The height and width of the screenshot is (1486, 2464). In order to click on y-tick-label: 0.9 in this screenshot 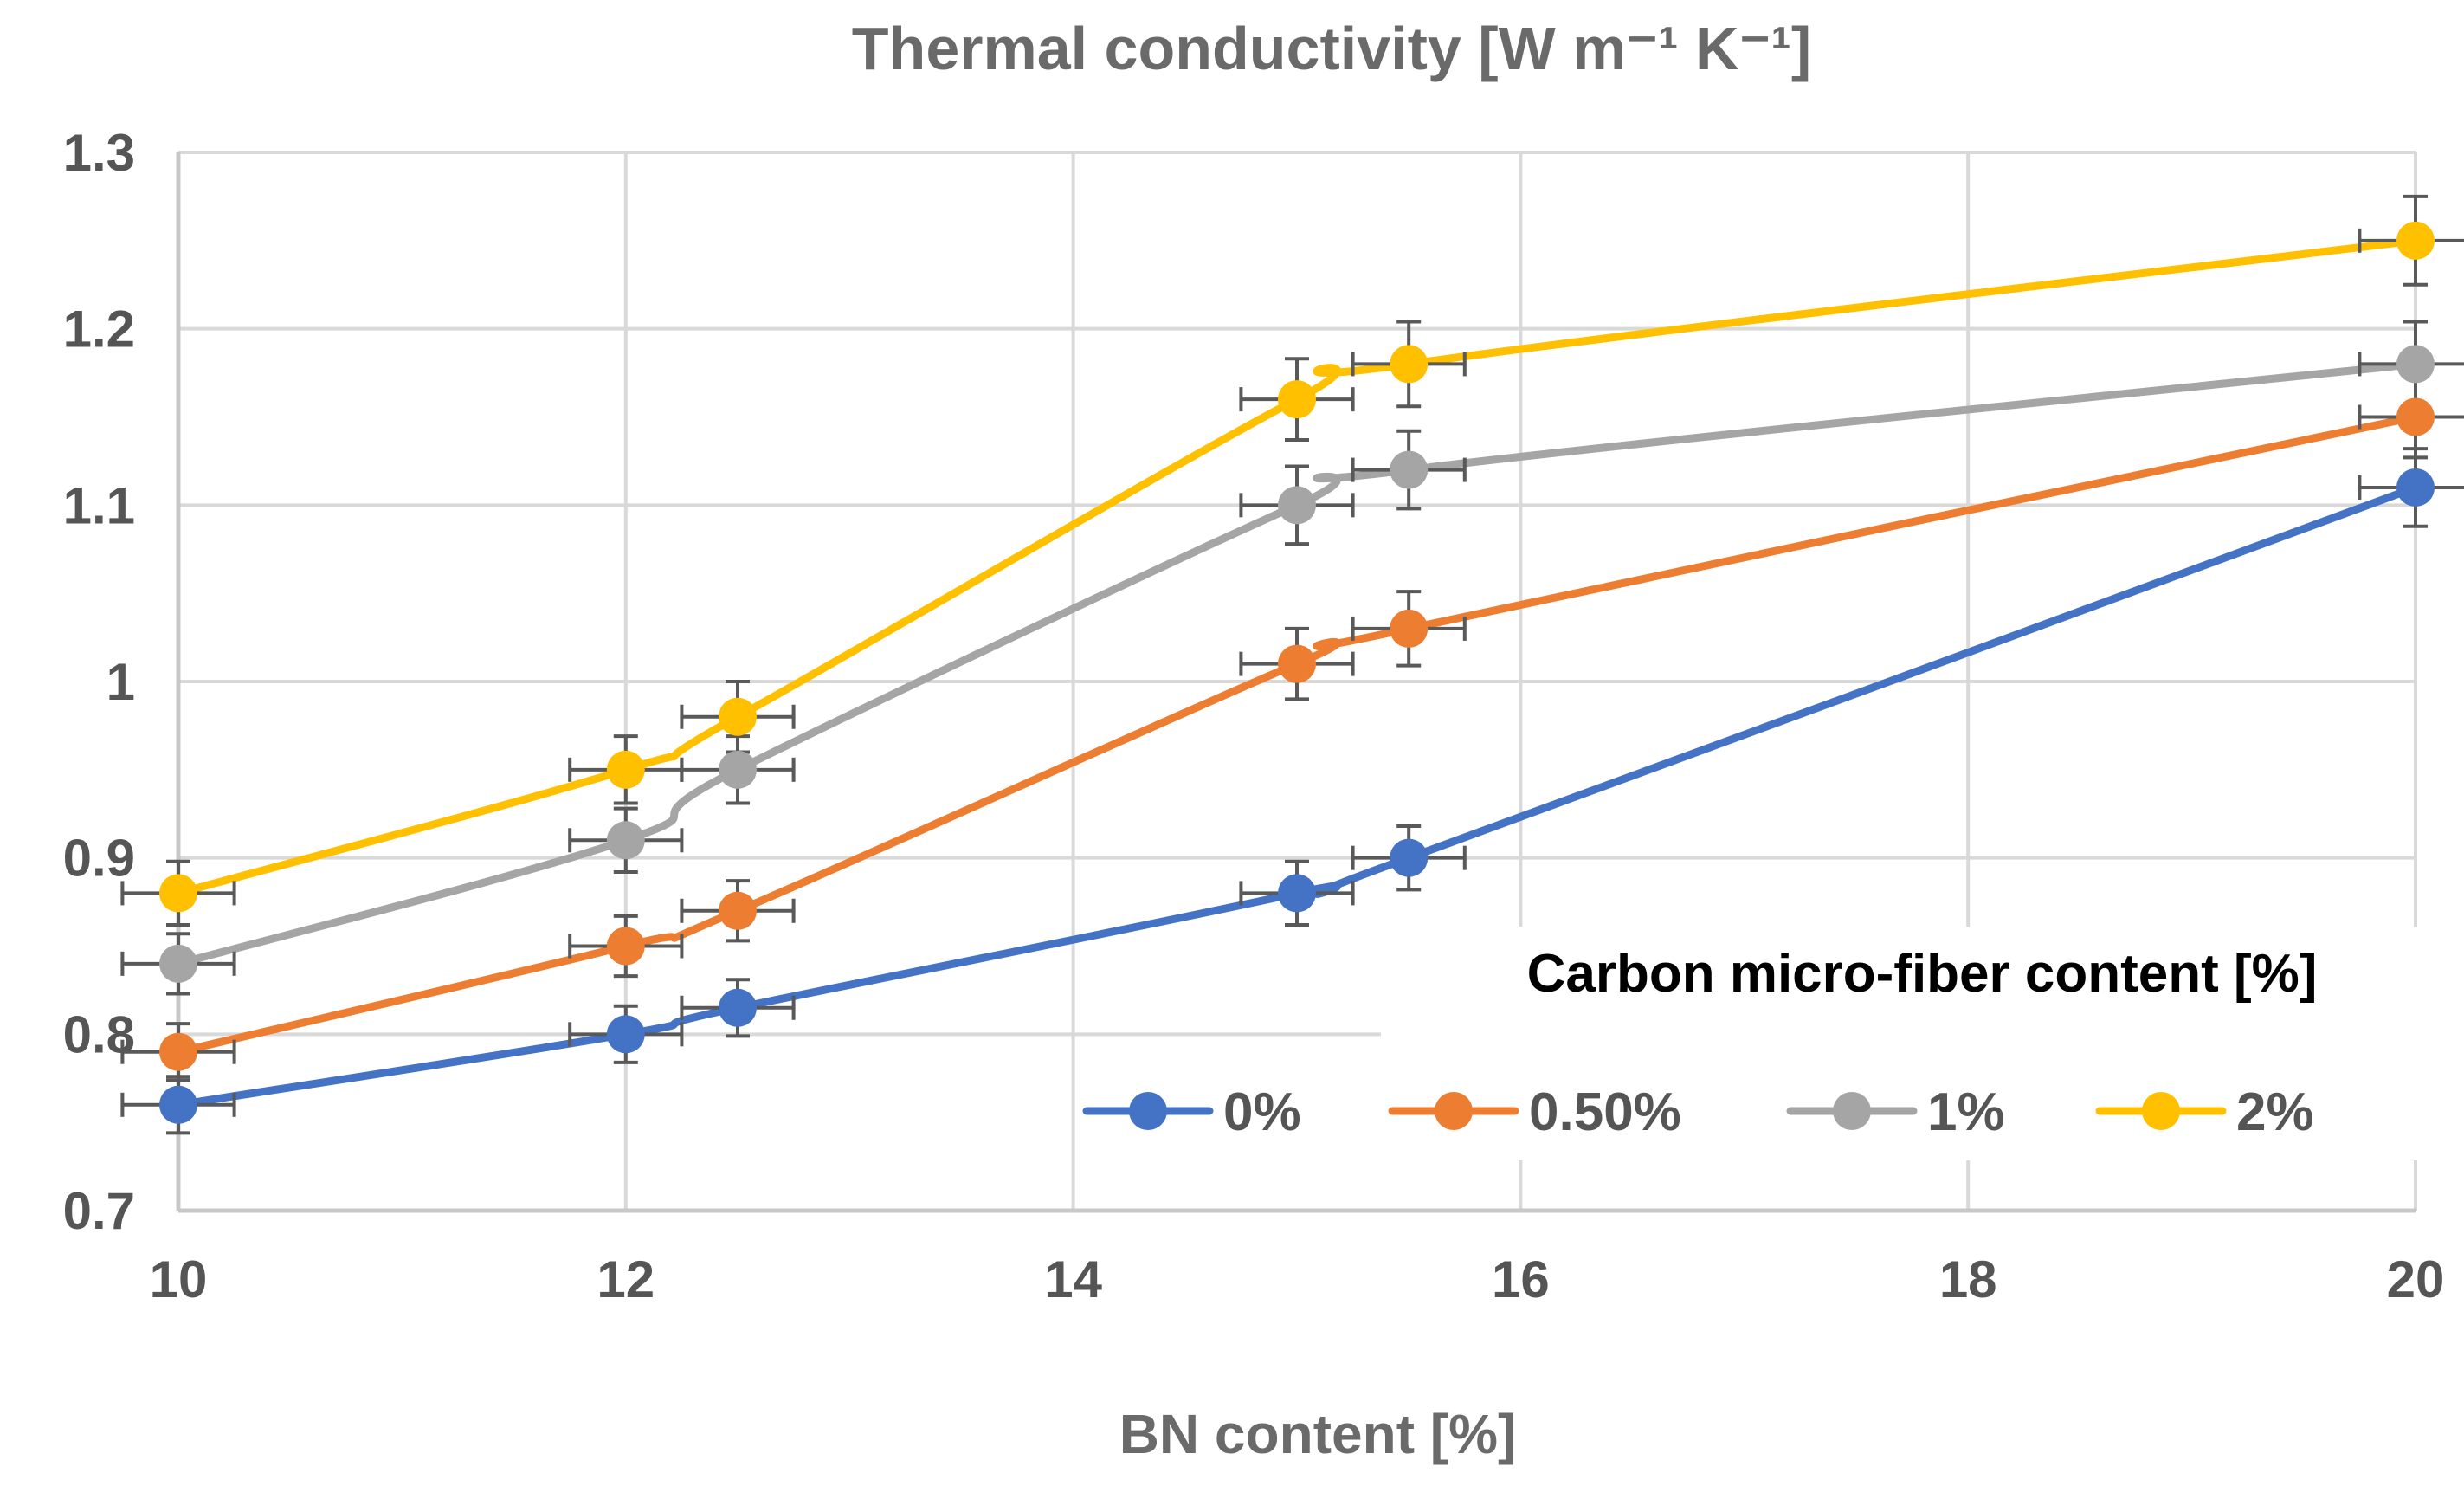, I will do `click(99, 859)`.